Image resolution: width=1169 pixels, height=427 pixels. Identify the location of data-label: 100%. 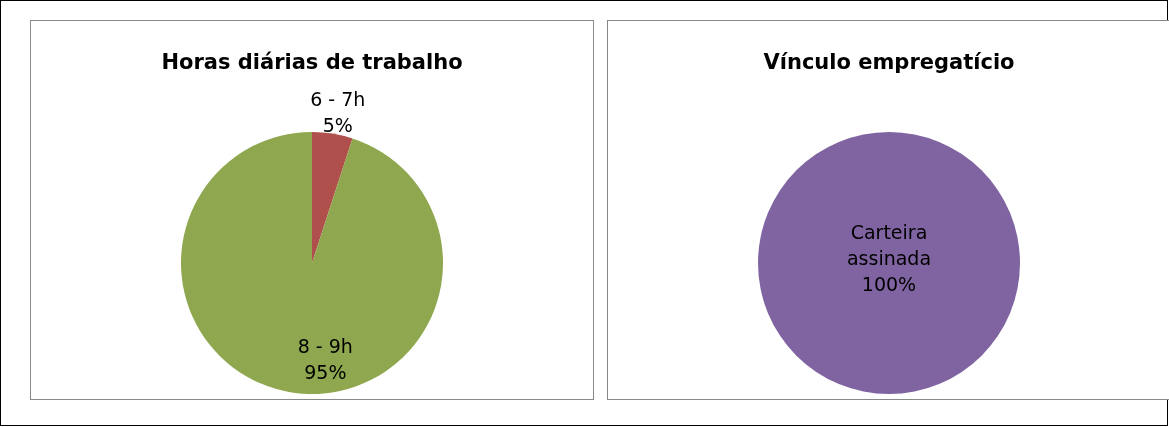
(889, 284).